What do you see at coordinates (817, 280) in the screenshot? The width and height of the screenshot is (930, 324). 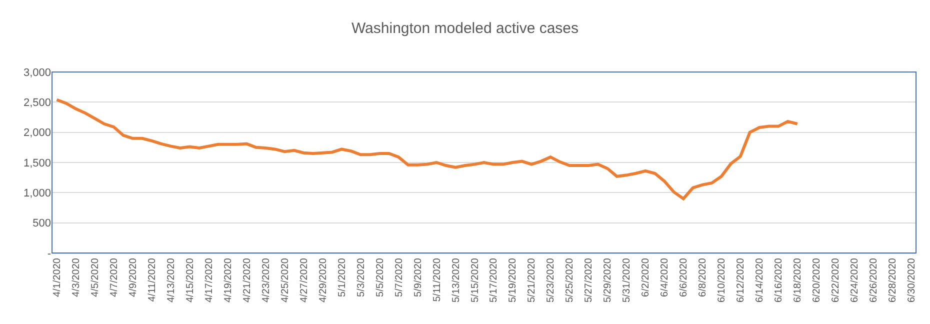 I see `x-tick-label: 6/20/2020` at bounding box center [817, 280].